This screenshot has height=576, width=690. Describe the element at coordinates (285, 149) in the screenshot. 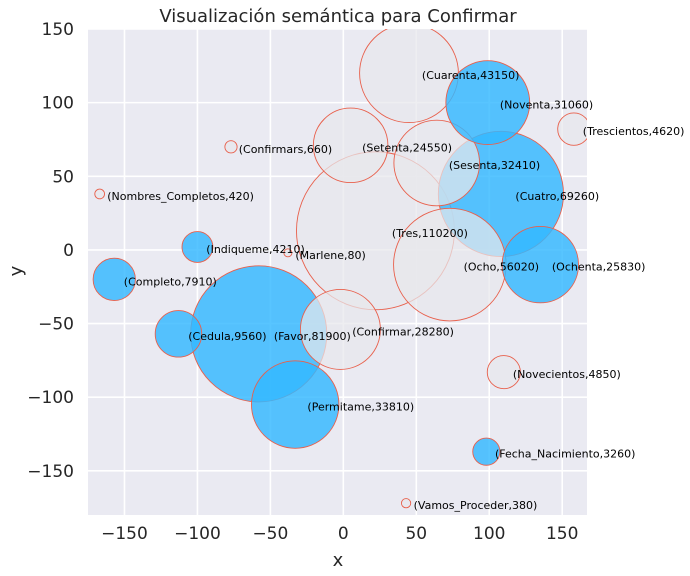

I see `bubble-label: (Confirmars,660)` at that location.